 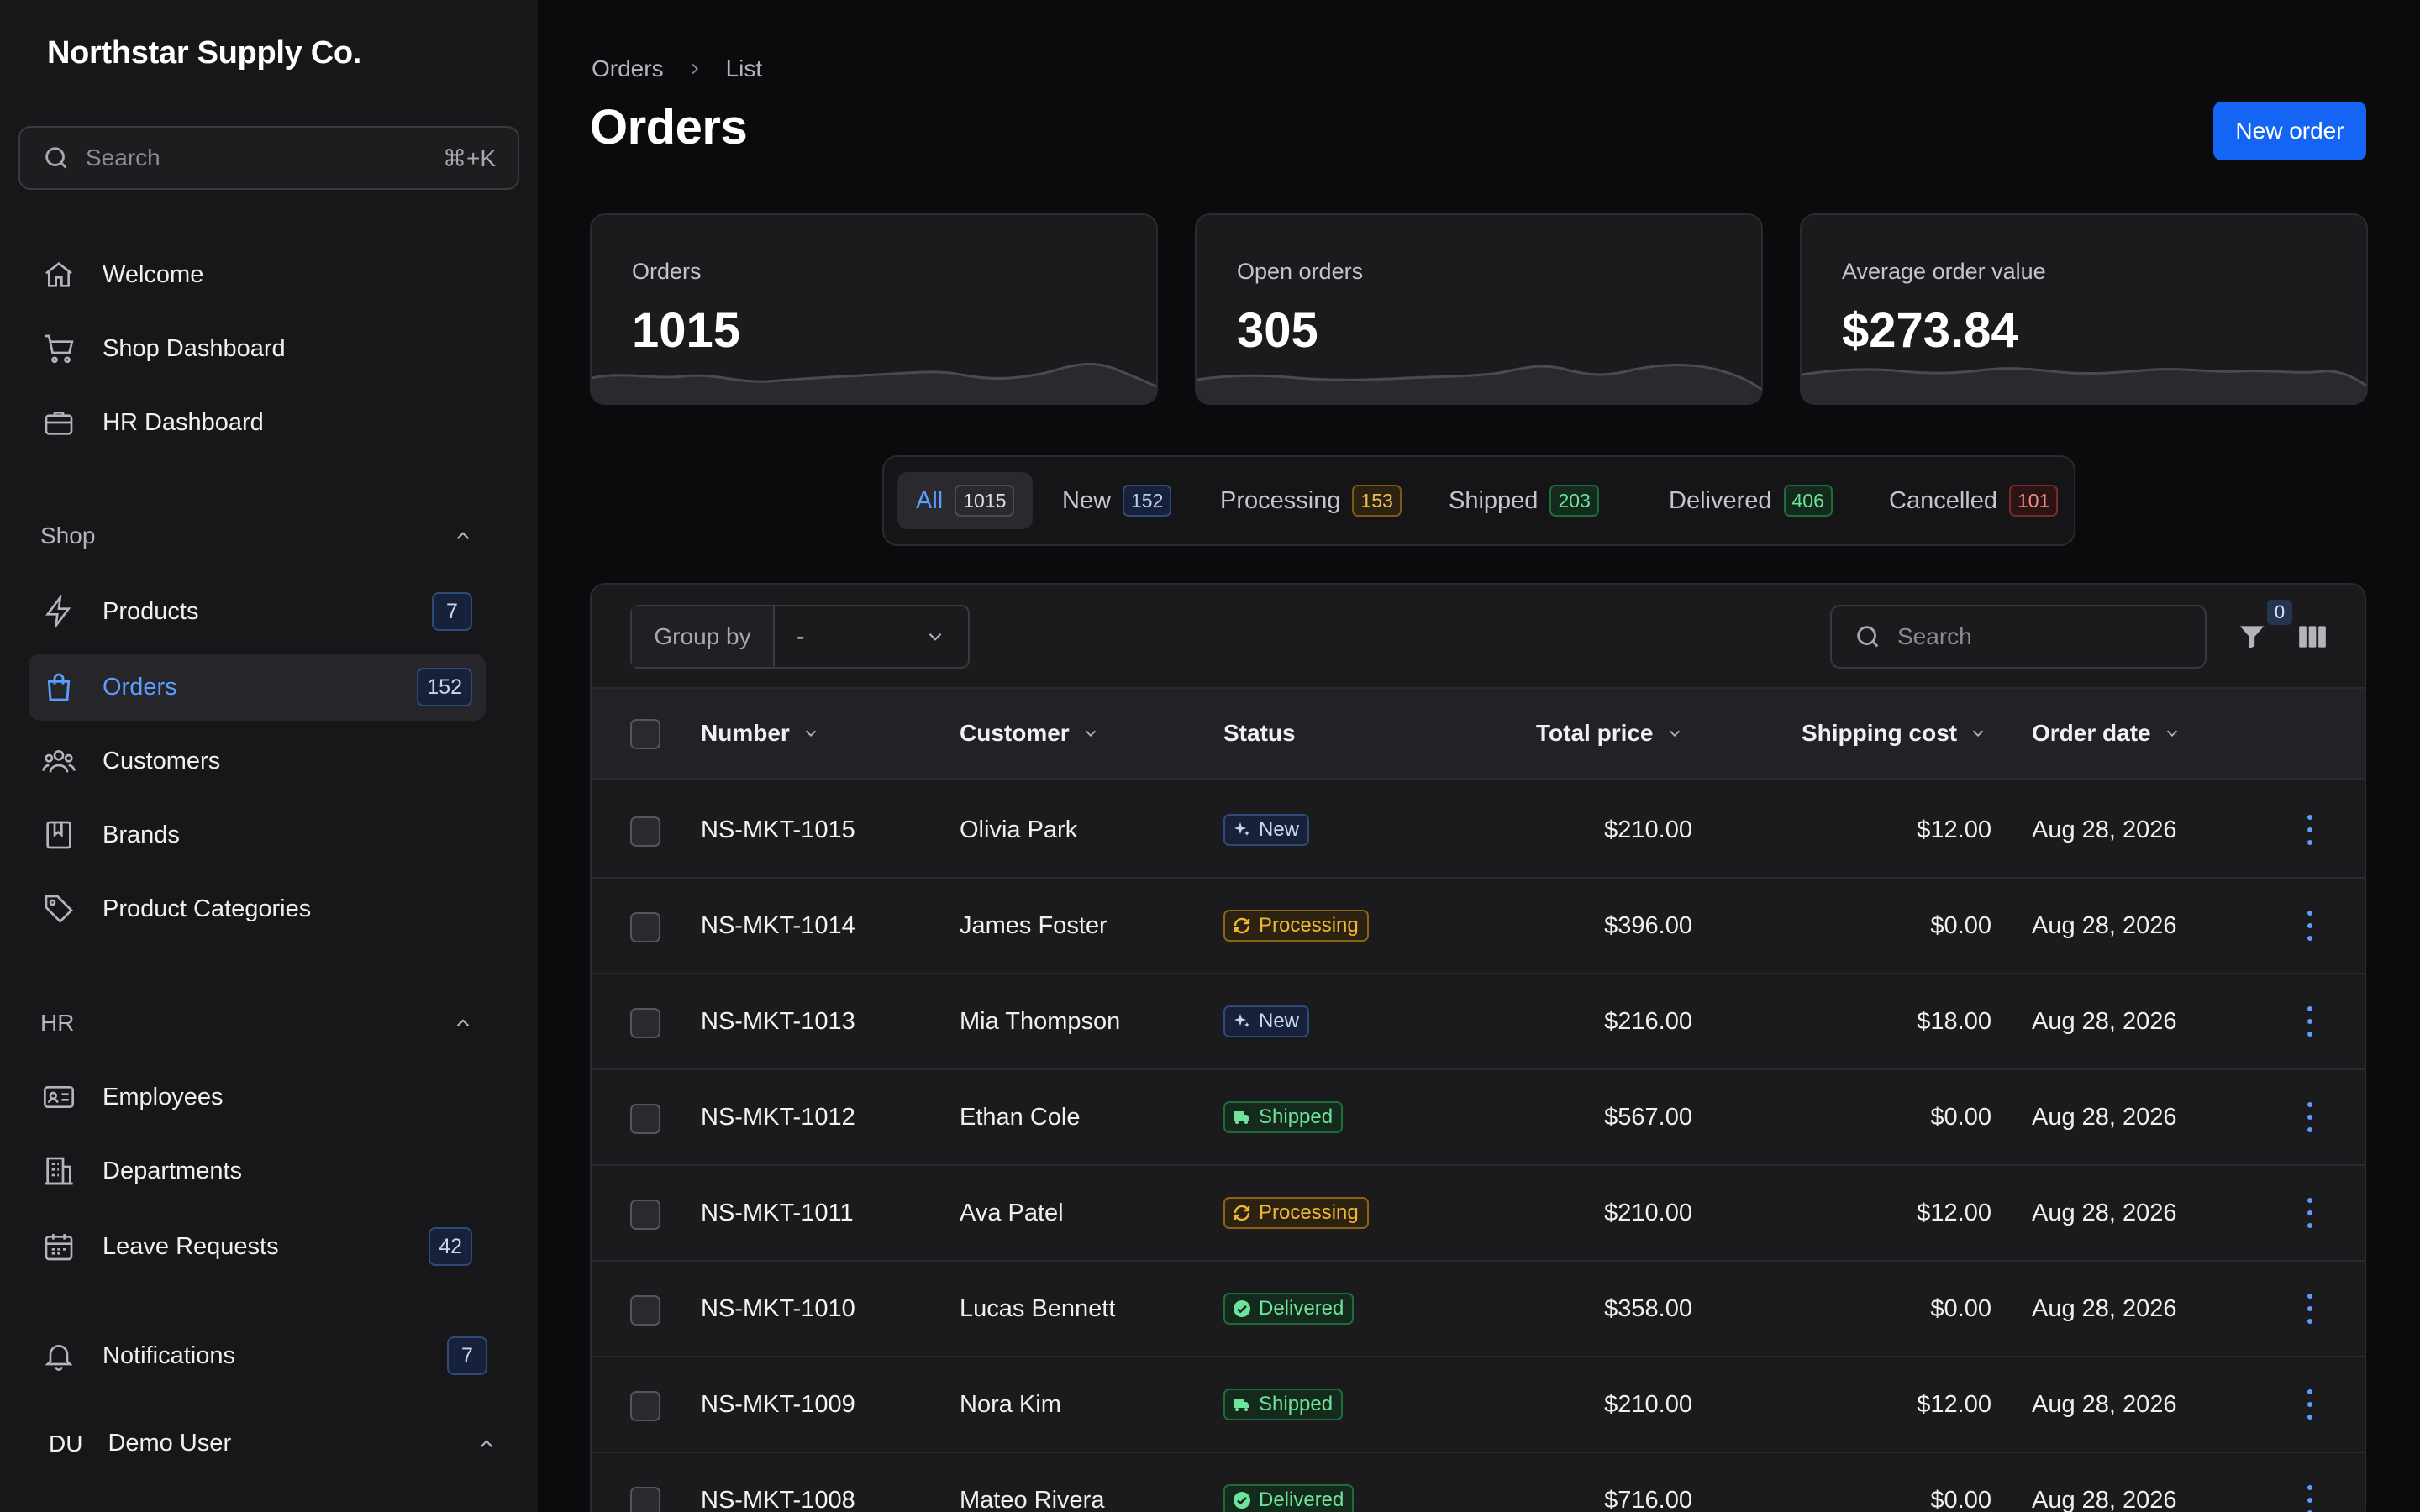 I want to click on filter-button, so click(x=2251, y=636).